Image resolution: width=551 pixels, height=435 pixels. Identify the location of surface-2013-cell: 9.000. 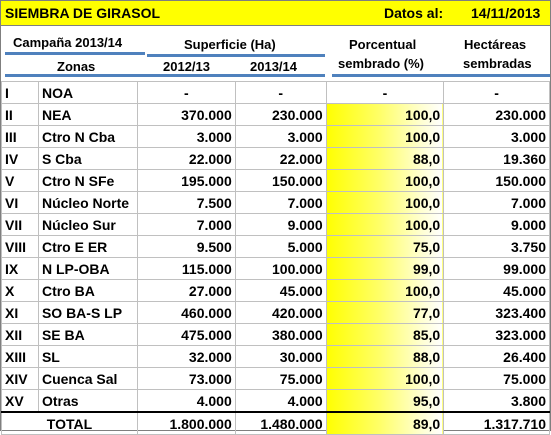
(280, 224).